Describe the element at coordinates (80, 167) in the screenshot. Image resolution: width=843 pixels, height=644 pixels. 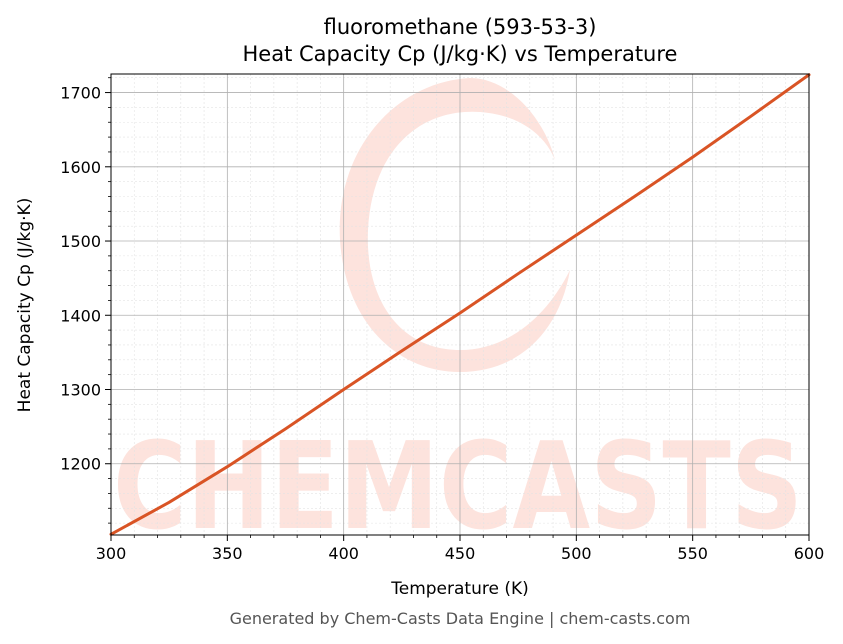
I see `y-tick-label: 1600` at that location.